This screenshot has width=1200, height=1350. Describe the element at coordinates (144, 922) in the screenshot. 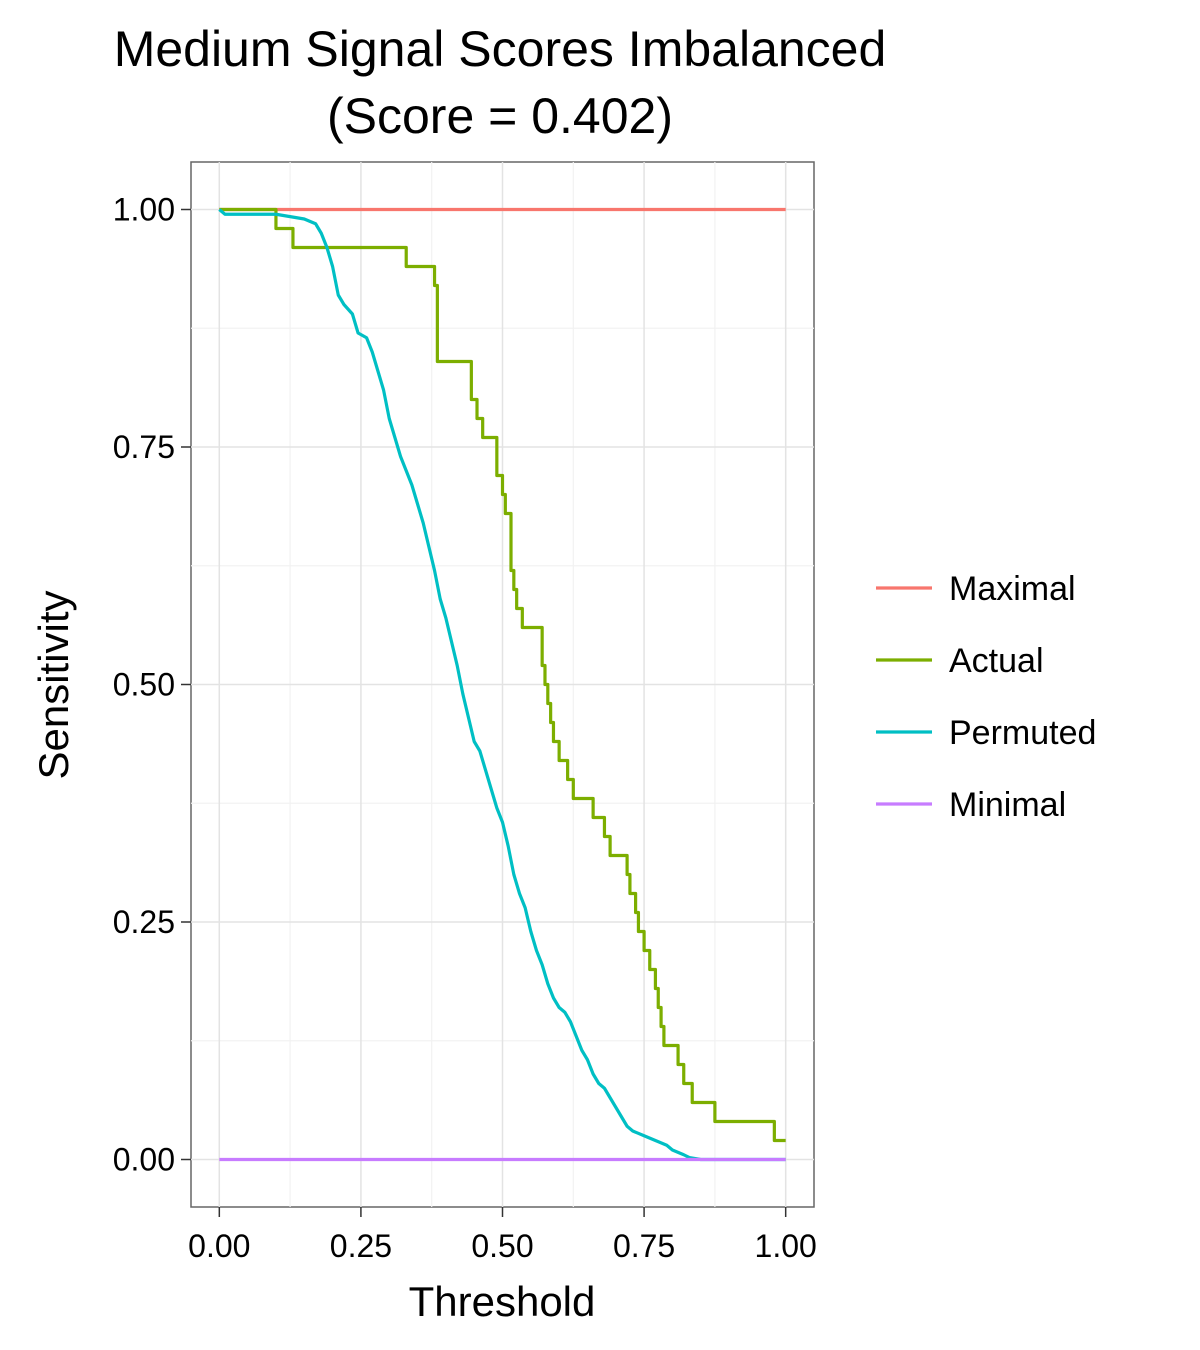

I see `y-tick-label: 0.25` at that location.